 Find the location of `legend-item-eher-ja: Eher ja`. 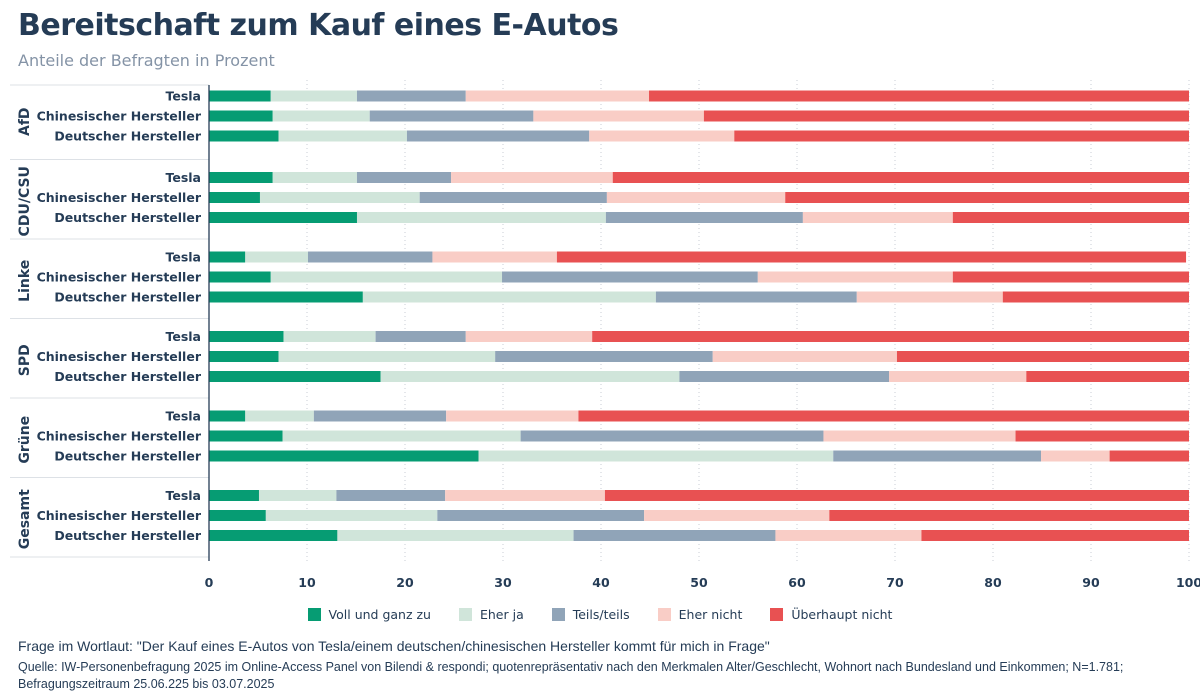

legend-item-eher-ja: Eher ja is located at coordinates (491, 614).